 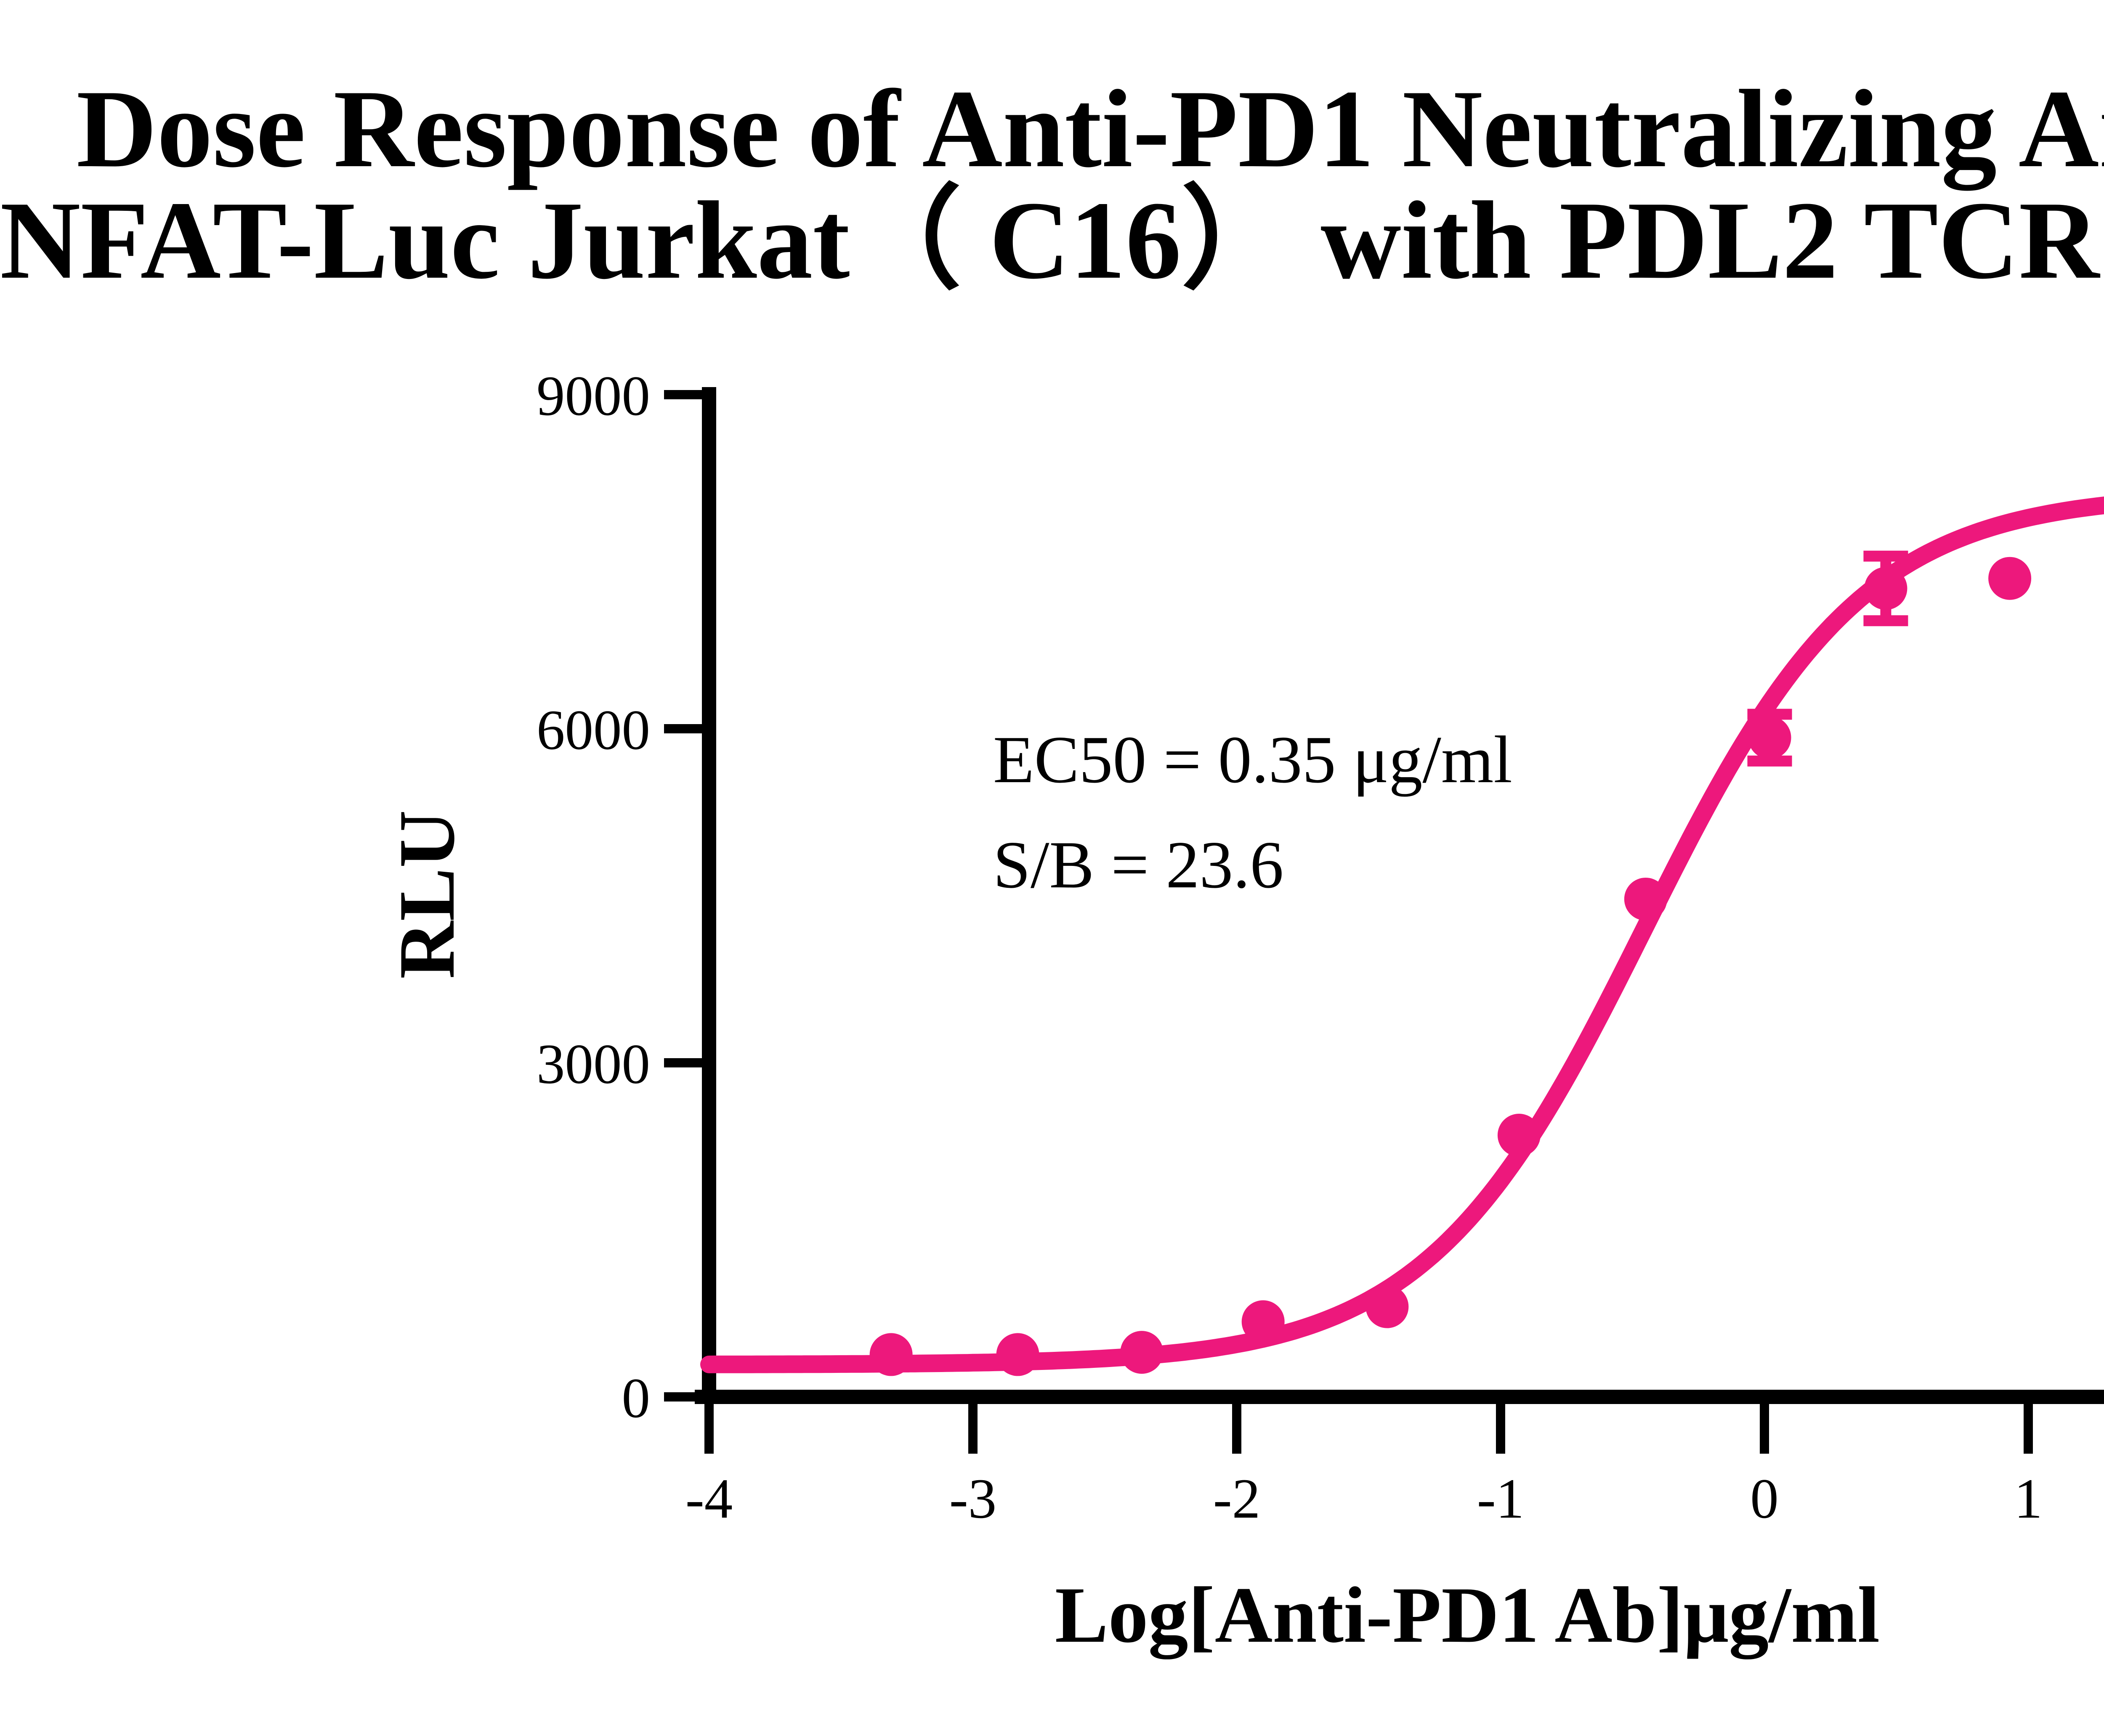 What do you see at coordinates (2028, 1499) in the screenshot?
I see `x-tick-label: 1` at bounding box center [2028, 1499].